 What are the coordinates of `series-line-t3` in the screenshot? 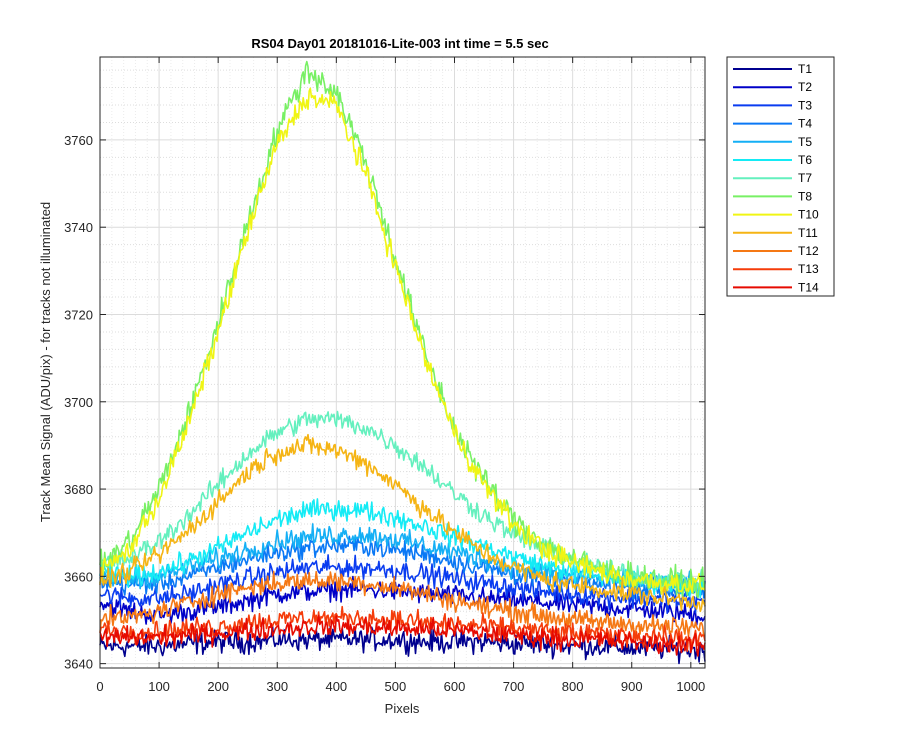 It's located at (402, 584).